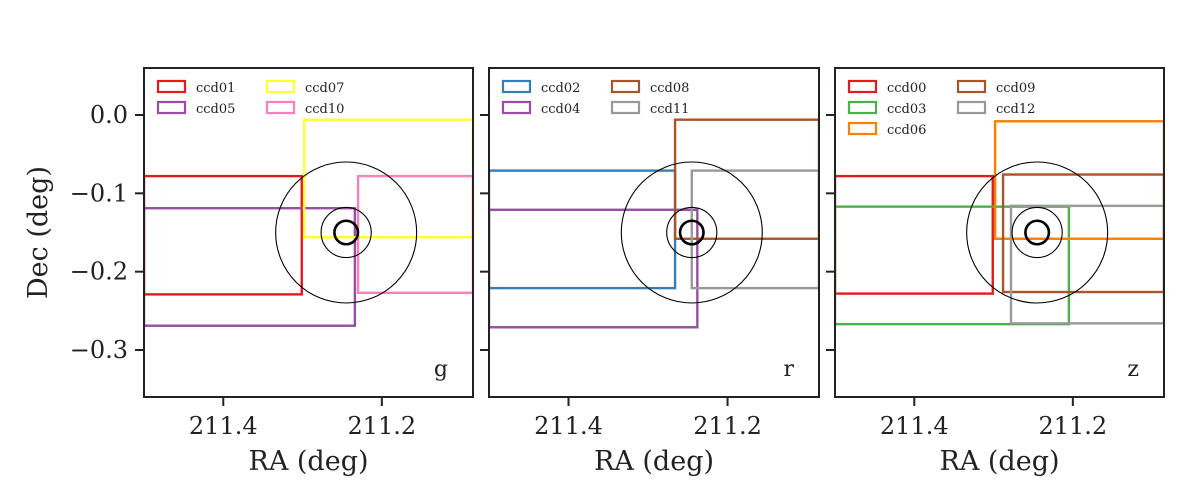 The width and height of the screenshot is (1200, 500). What do you see at coordinates (223, 235) in the screenshot?
I see `footprint-ccd01` at bounding box center [223, 235].